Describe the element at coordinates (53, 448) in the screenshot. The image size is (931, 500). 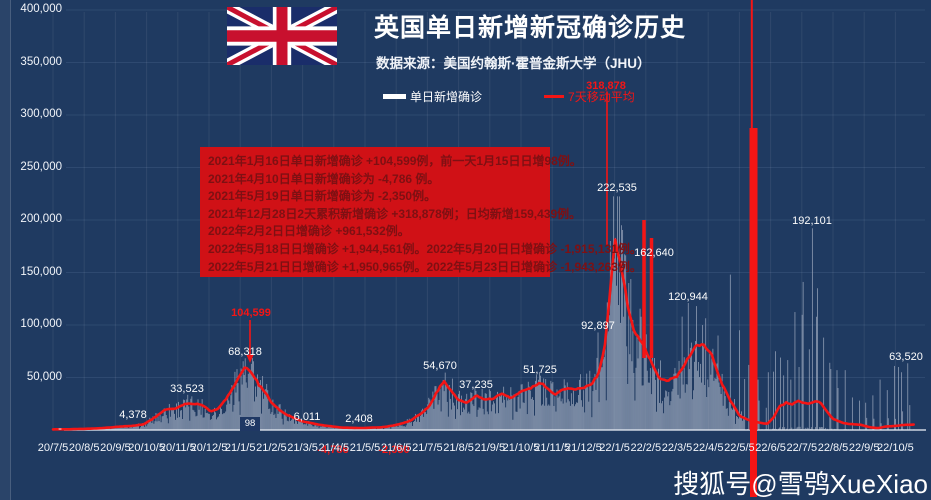
I see `x-tick-label: 20/7/5` at that location.